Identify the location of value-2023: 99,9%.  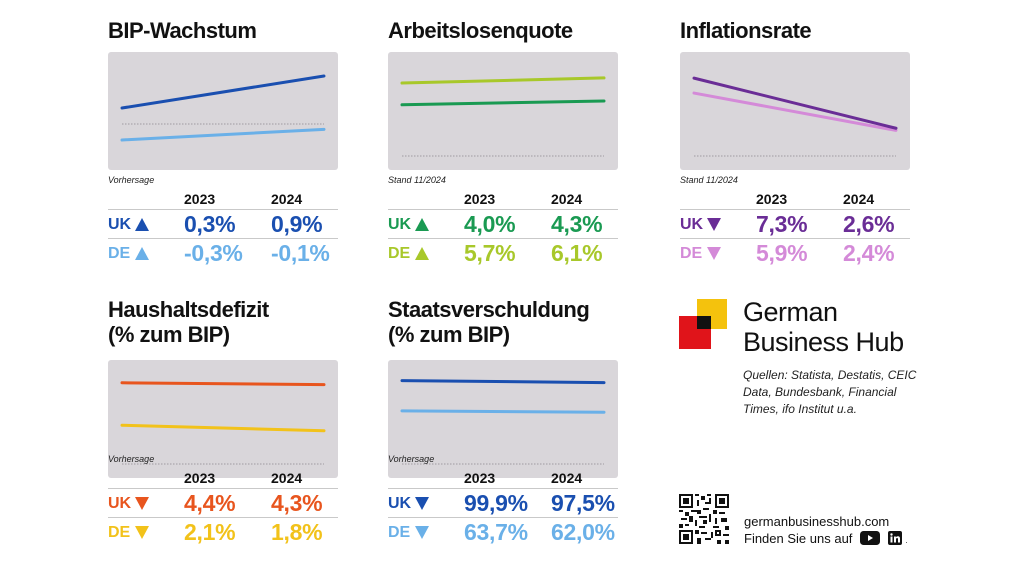
(496, 503).